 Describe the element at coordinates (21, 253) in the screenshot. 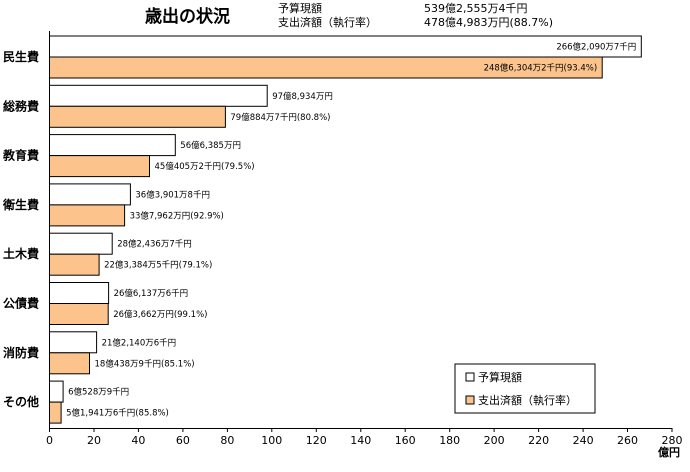

I see `category-label: 土木費` at that location.